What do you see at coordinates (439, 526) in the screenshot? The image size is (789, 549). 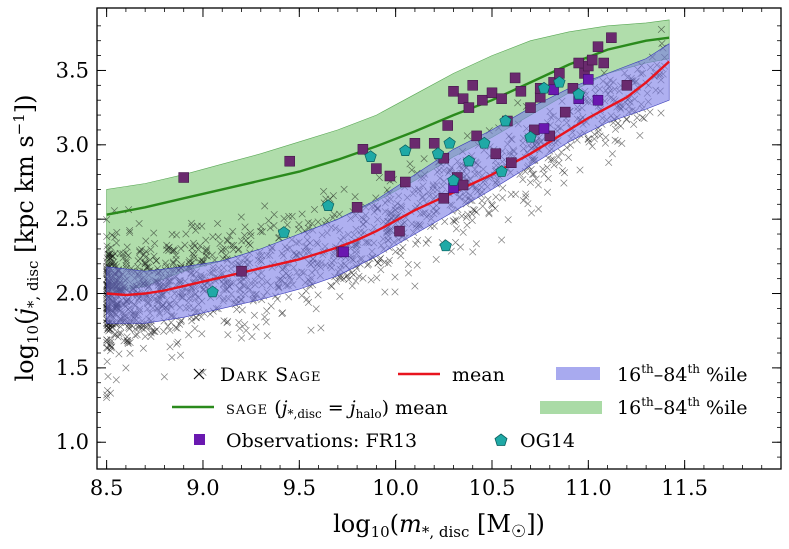 I see `x-axis-label: log10(m*, disc [M☉])` at bounding box center [439, 526].